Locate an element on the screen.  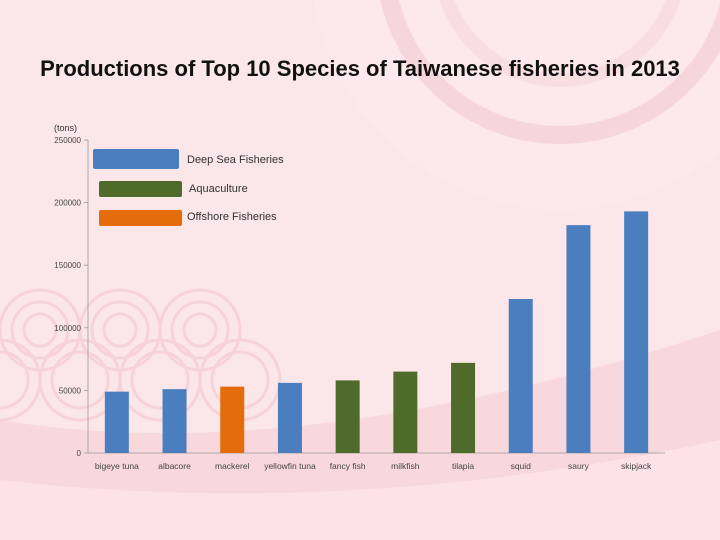
x-tick-label: skipjack is located at coordinates (636, 466).